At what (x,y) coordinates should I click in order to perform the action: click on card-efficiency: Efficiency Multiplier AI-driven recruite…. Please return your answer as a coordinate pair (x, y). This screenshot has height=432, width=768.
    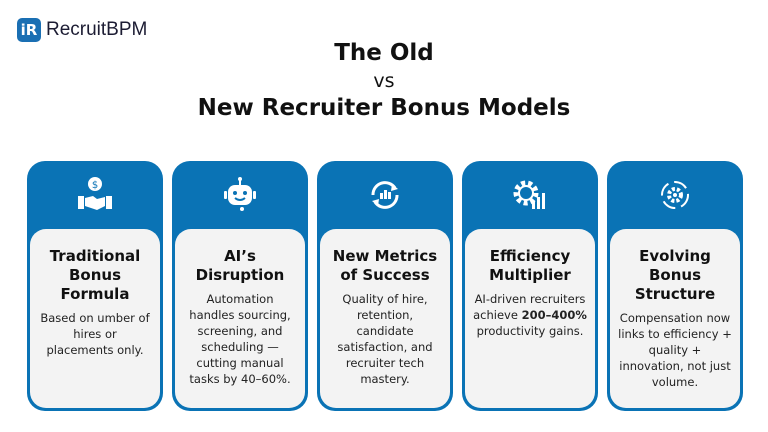
    Looking at the image, I should click on (530, 286).